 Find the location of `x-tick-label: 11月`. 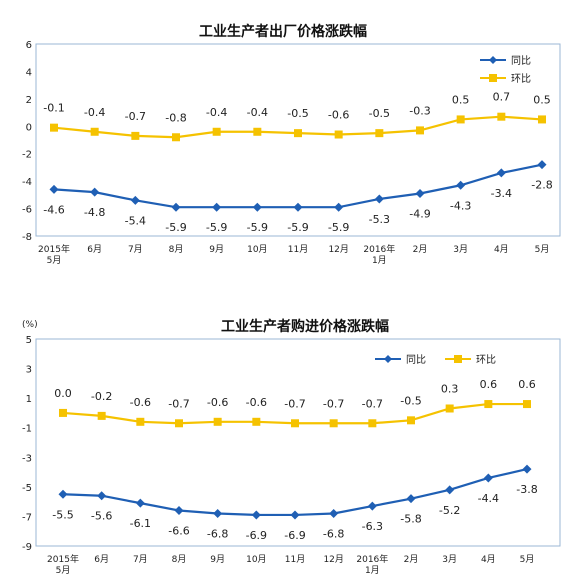

x-tick-label: 11月 is located at coordinates (298, 249).